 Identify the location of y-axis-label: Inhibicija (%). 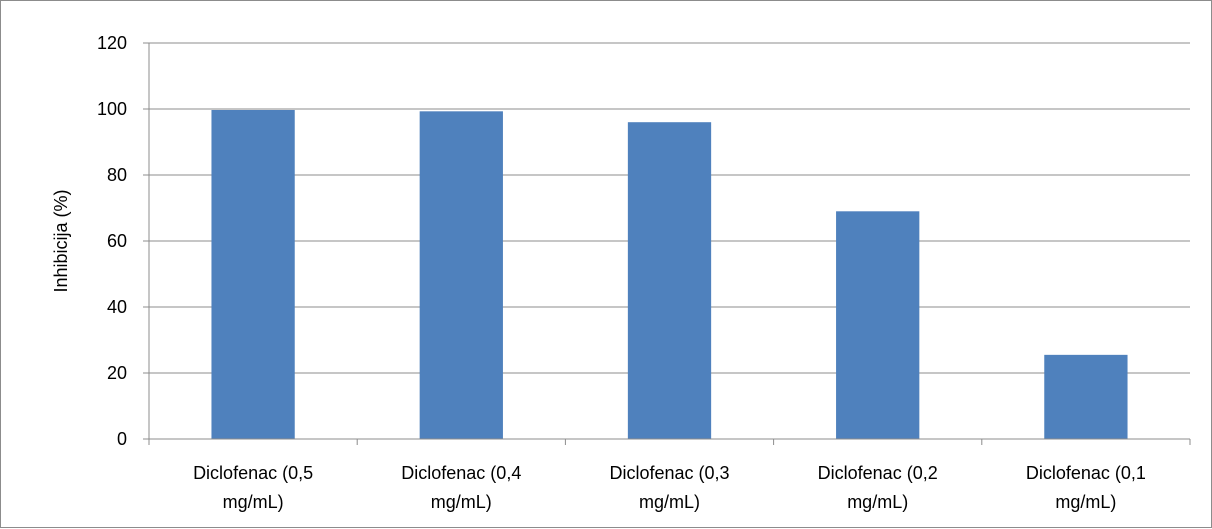
(61, 240).